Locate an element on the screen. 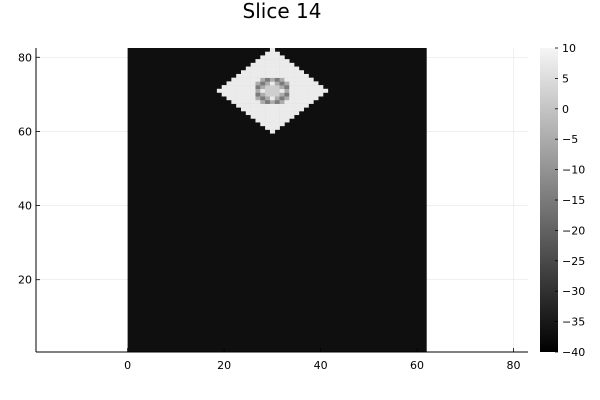 The height and width of the screenshot is (400, 600). colorbar-tick-label: −35 is located at coordinates (573, 322).